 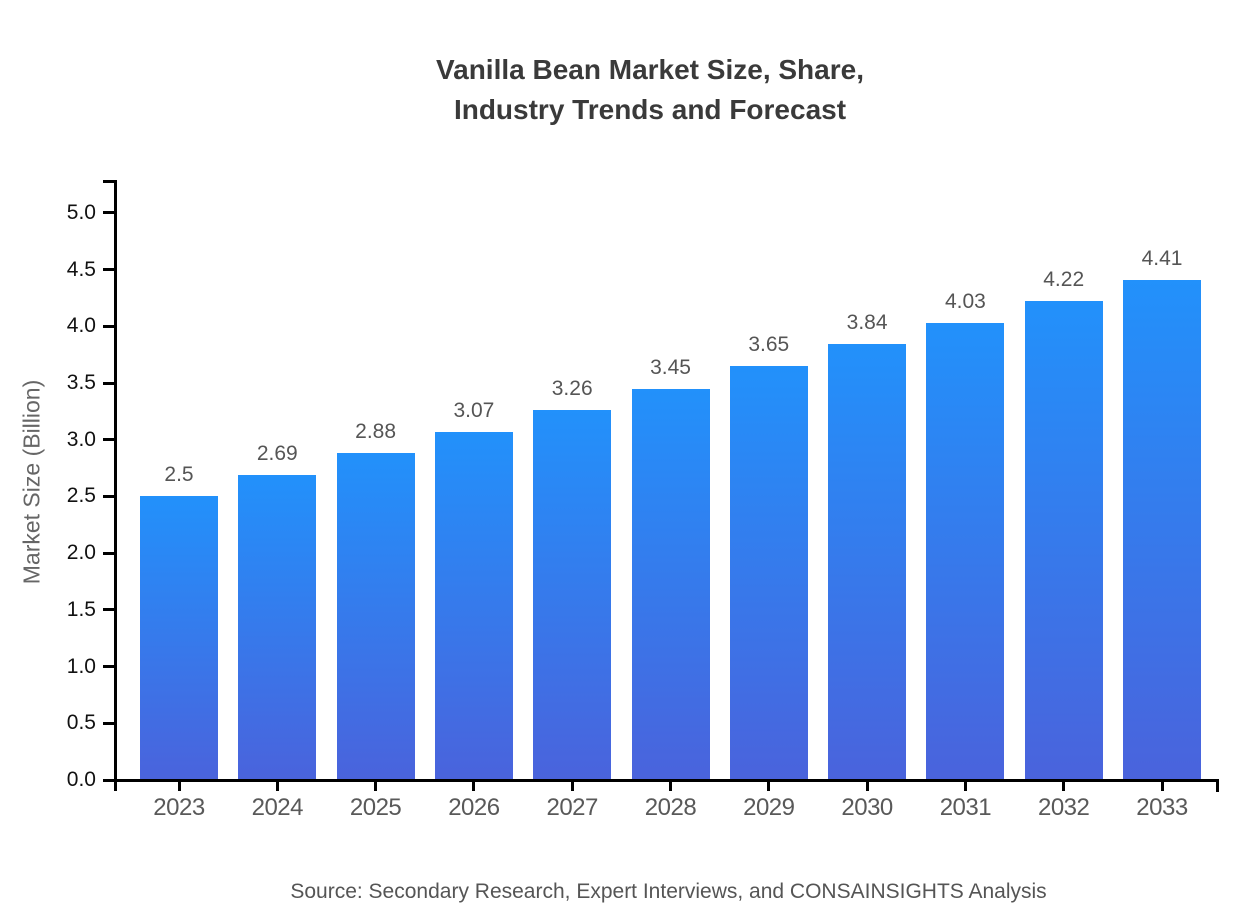 What do you see at coordinates (81, 383) in the screenshot?
I see `y-tick-label: 3.5` at bounding box center [81, 383].